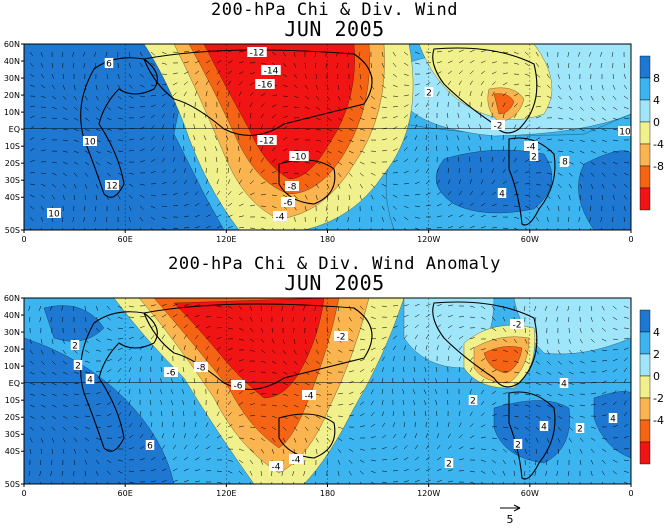  What do you see at coordinates (531, 432) in the screenshot?
I see `contour-fill` at bounding box center [531, 432].